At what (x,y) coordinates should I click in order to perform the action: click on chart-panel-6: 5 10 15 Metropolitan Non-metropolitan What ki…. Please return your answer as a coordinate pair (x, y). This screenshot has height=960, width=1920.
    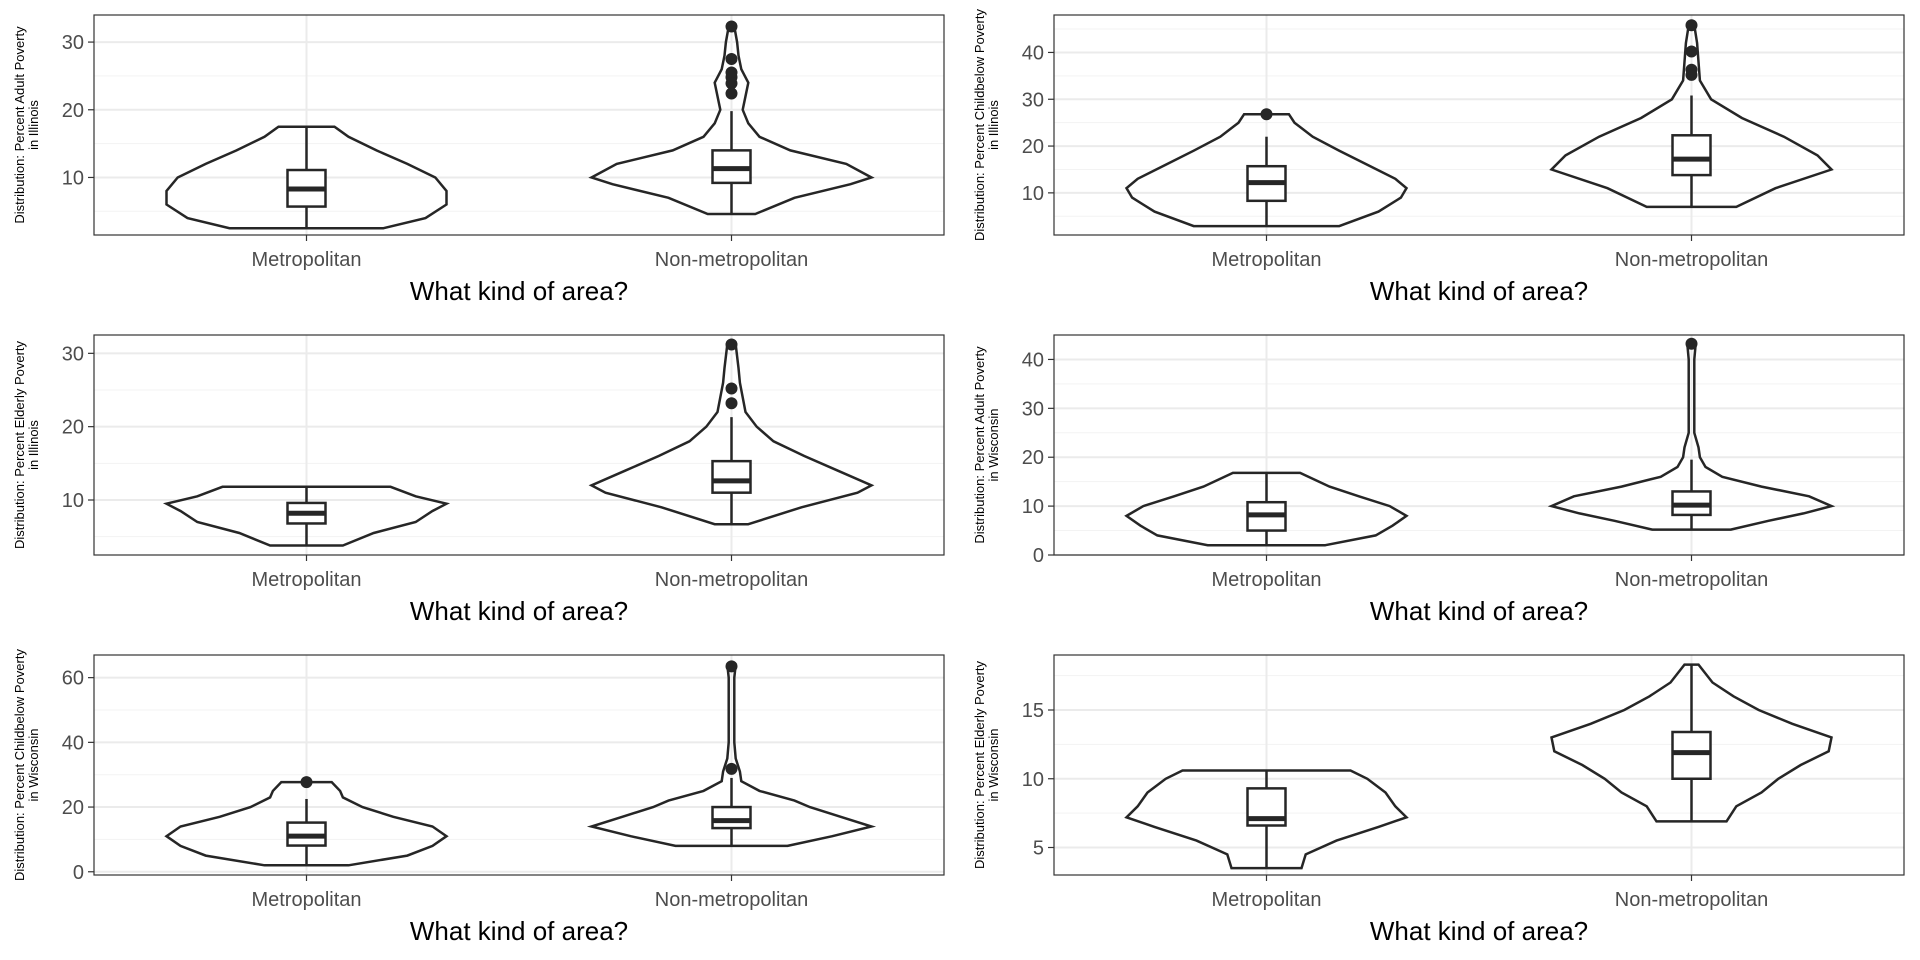
    Looking at the image, I should click on (1438, 800).